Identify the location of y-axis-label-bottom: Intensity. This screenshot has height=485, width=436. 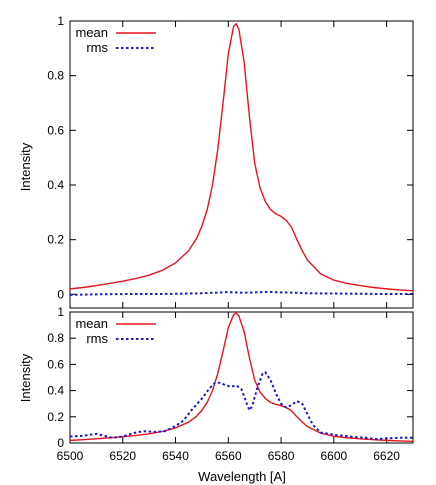
(25, 377).